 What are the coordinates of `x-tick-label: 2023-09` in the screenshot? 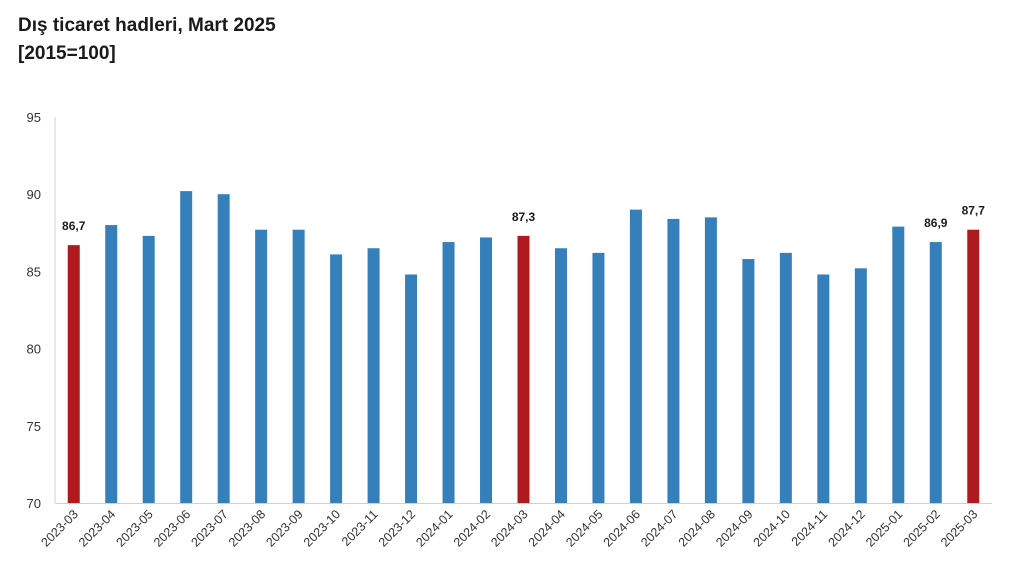 It's located at (284, 528).